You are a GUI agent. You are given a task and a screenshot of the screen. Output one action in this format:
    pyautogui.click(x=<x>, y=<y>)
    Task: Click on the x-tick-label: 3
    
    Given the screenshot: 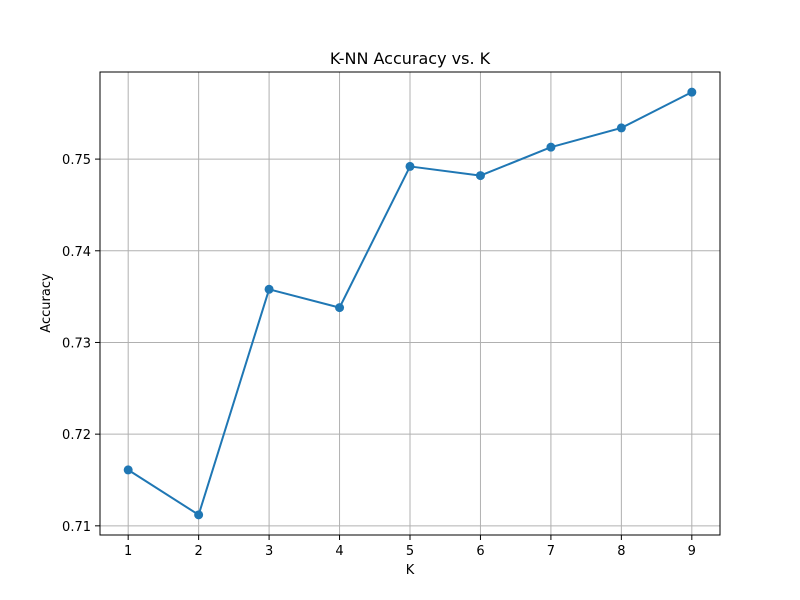 What is the action you would take?
    pyautogui.click(x=269, y=551)
    